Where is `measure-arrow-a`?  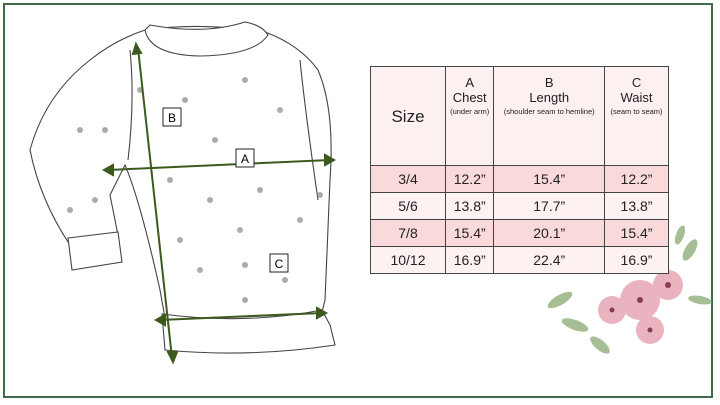
measure-arrow-a is located at coordinates (219, 165).